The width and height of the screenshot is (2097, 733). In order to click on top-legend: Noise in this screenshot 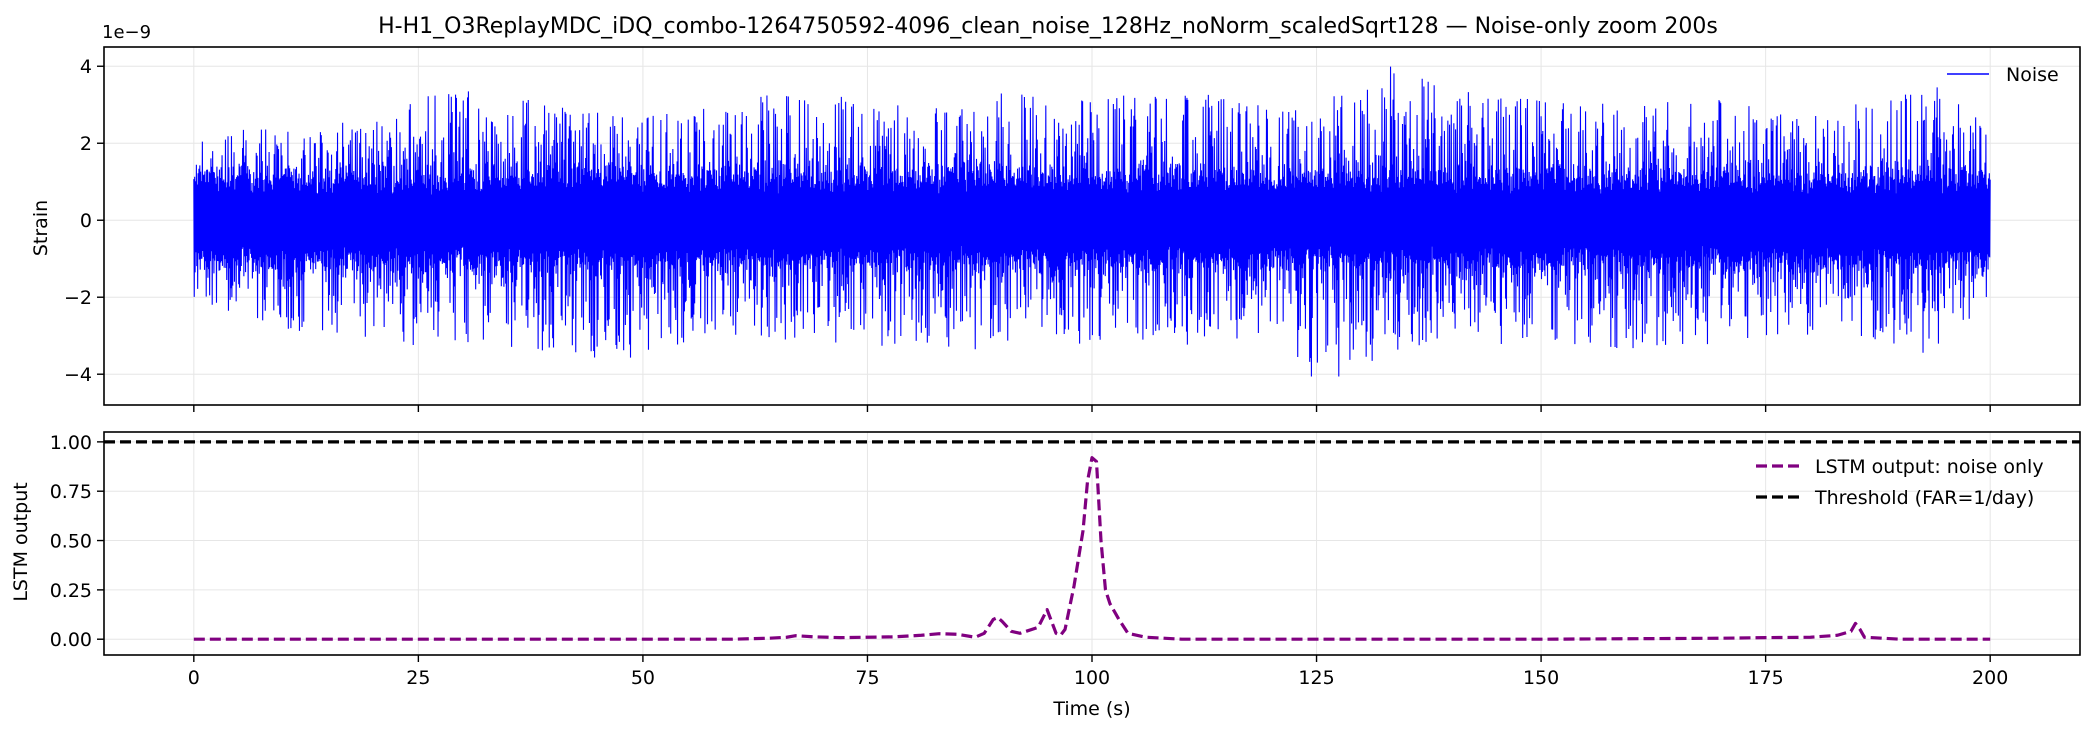, I will do `click(2003, 75)`.